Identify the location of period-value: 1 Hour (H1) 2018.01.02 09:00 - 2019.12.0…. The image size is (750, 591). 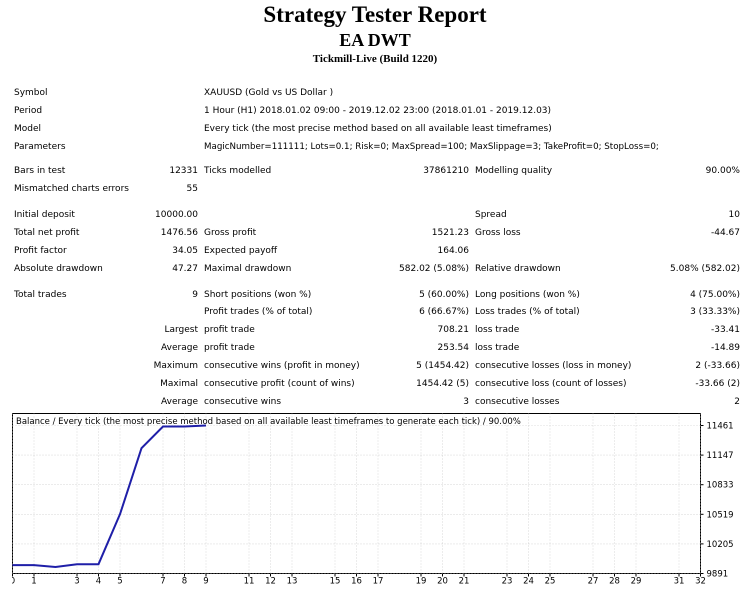
(378, 111).